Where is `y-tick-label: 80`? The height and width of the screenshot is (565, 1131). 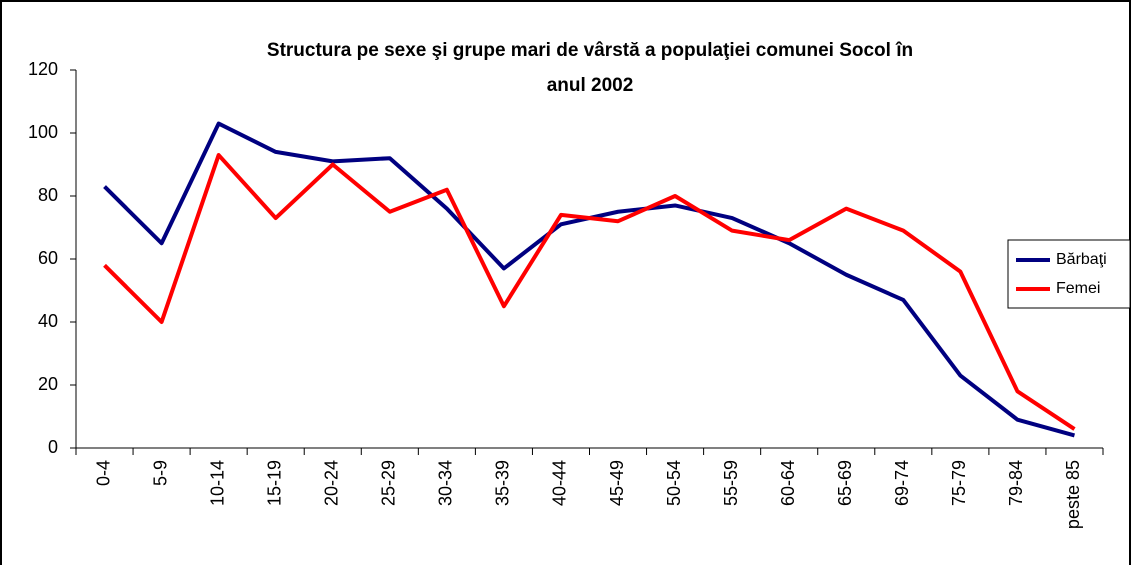 y-tick-label: 80 is located at coordinates (48, 195).